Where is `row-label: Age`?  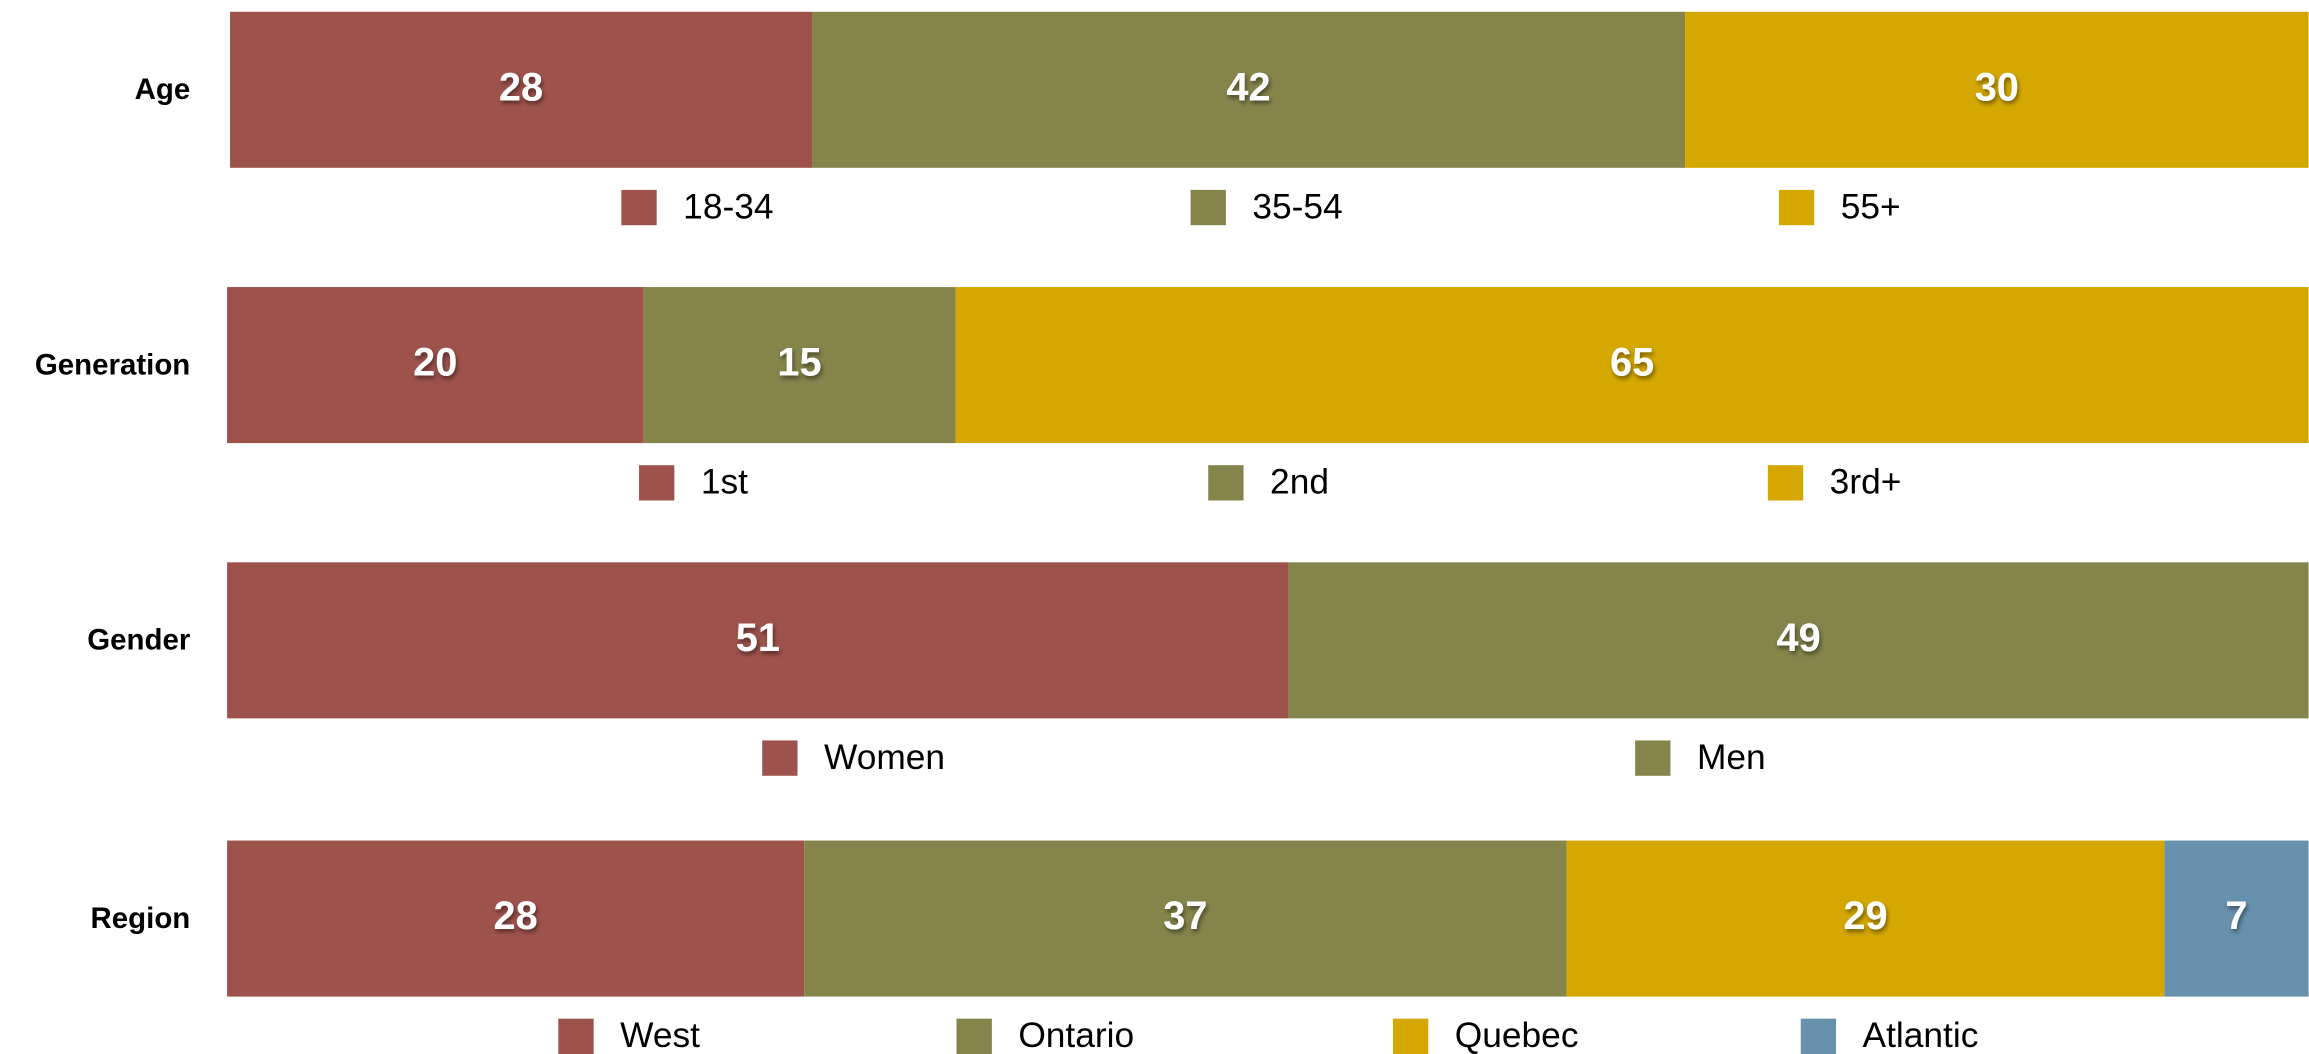
row-label: Age is located at coordinates (163, 89).